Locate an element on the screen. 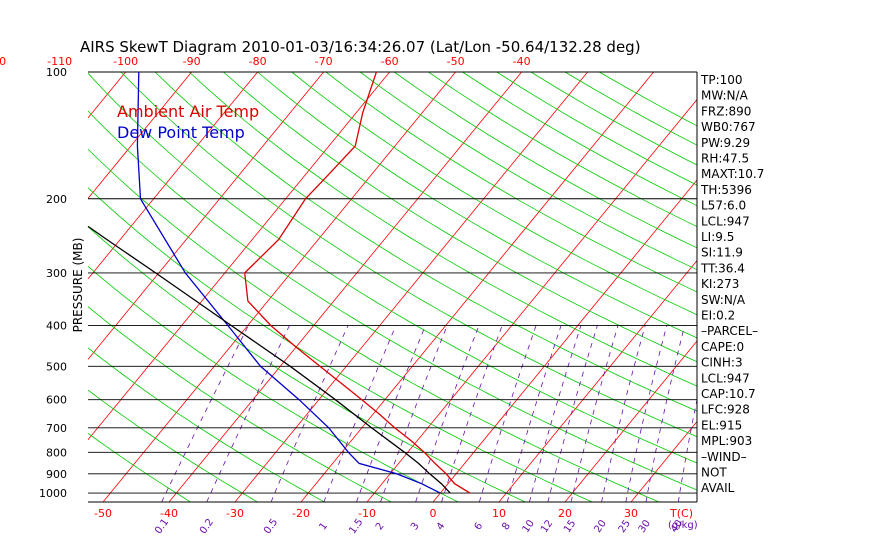 The width and height of the screenshot is (870, 560). top-temp-tick-label: -90 is located at coordinates (192, 61).